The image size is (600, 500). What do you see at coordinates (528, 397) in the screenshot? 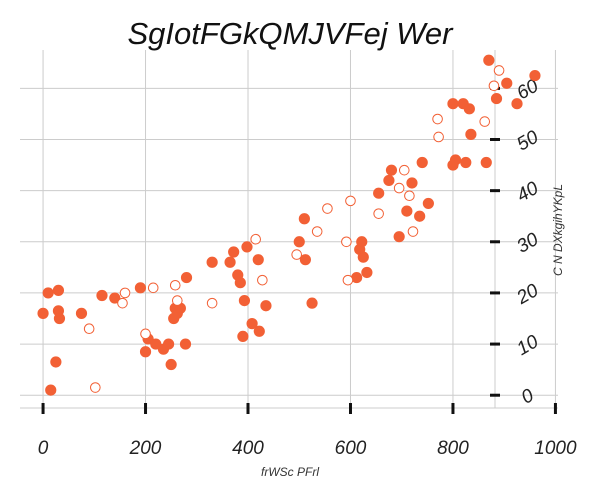
I see `y-tick-label: 0` at bounding box center [528, 397].